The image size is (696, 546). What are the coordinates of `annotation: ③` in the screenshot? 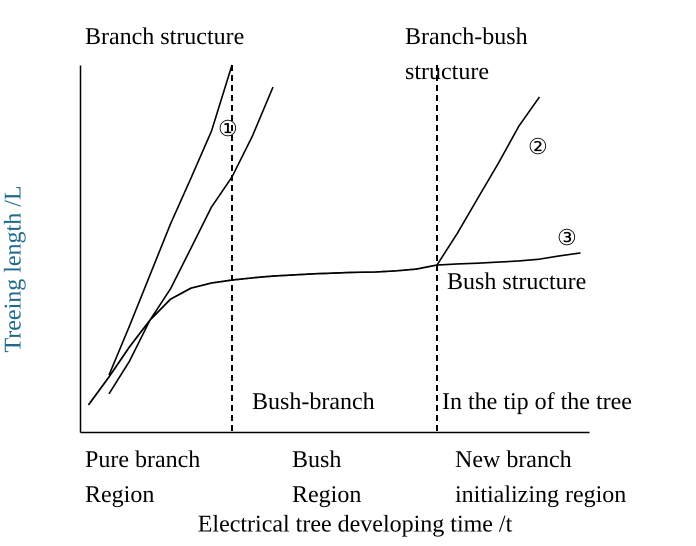 It's located at (567, 237).